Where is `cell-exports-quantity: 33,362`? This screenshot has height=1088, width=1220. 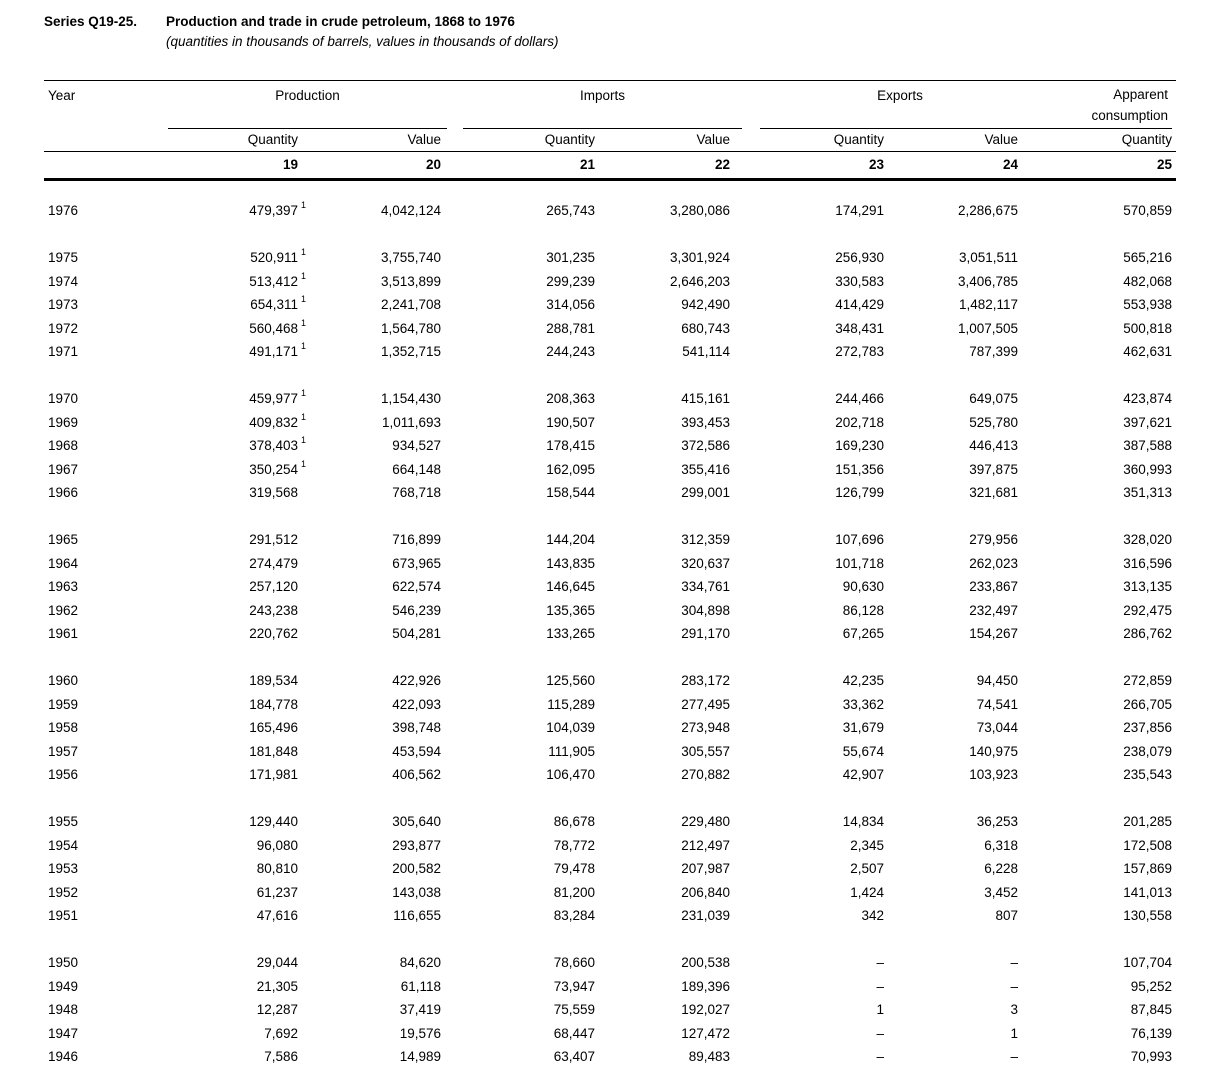 cell-exports-quantity: 33,362 is located at coordinates (863, 704).